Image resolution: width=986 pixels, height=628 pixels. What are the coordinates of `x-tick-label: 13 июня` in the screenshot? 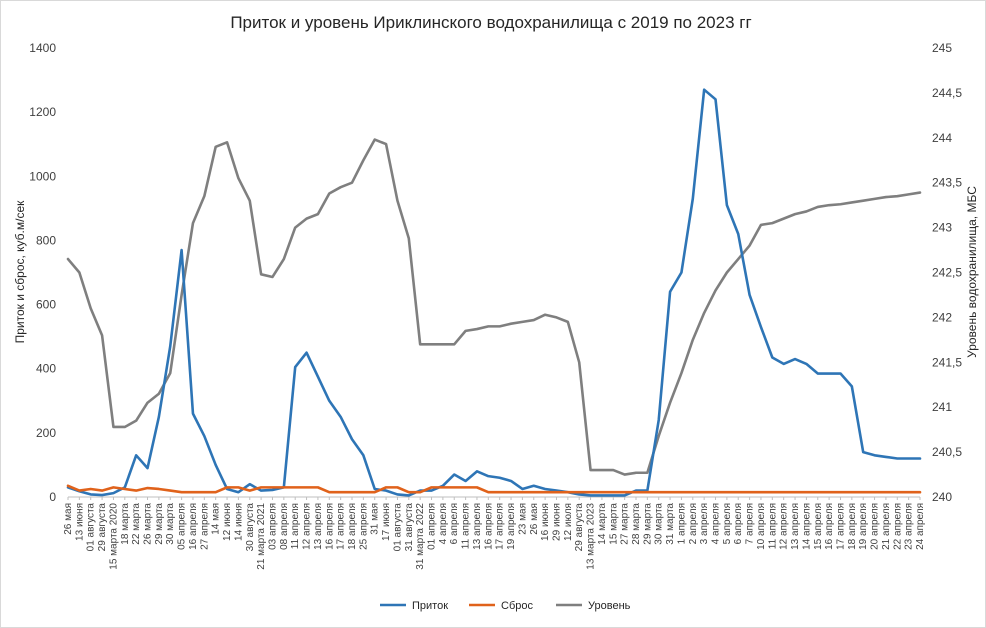 It's located at (79, 522).